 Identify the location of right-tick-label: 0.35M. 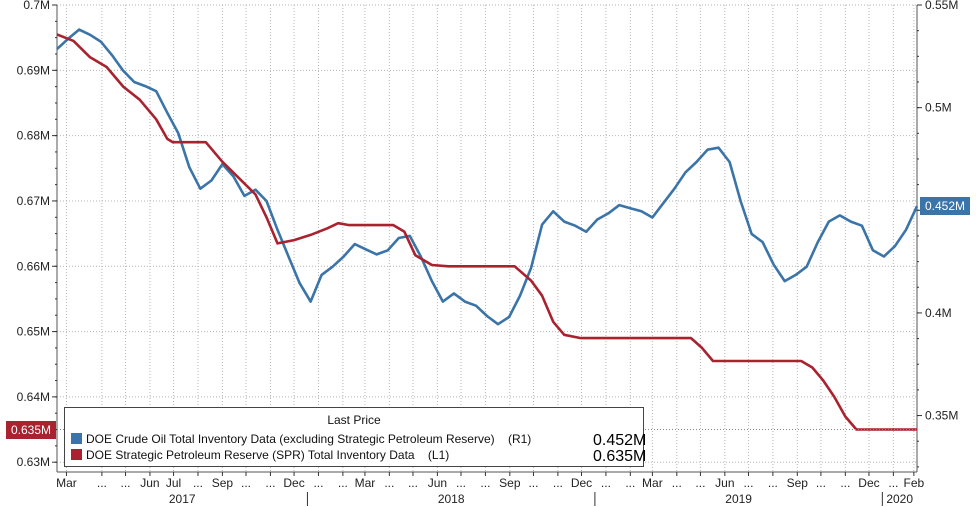
(941, 416).